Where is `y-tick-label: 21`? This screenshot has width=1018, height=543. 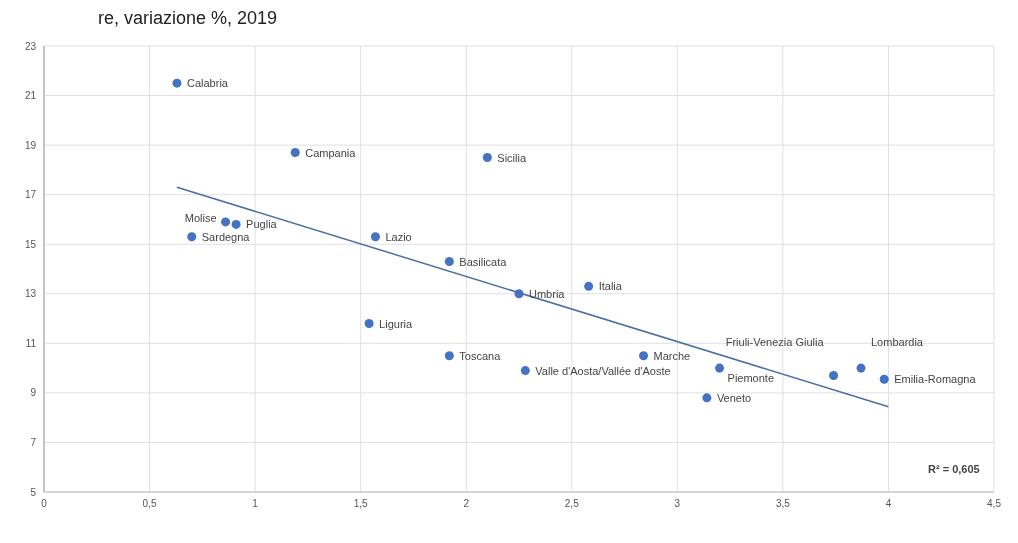 y-tick-label: 21 is located at coordinates (30, 96).